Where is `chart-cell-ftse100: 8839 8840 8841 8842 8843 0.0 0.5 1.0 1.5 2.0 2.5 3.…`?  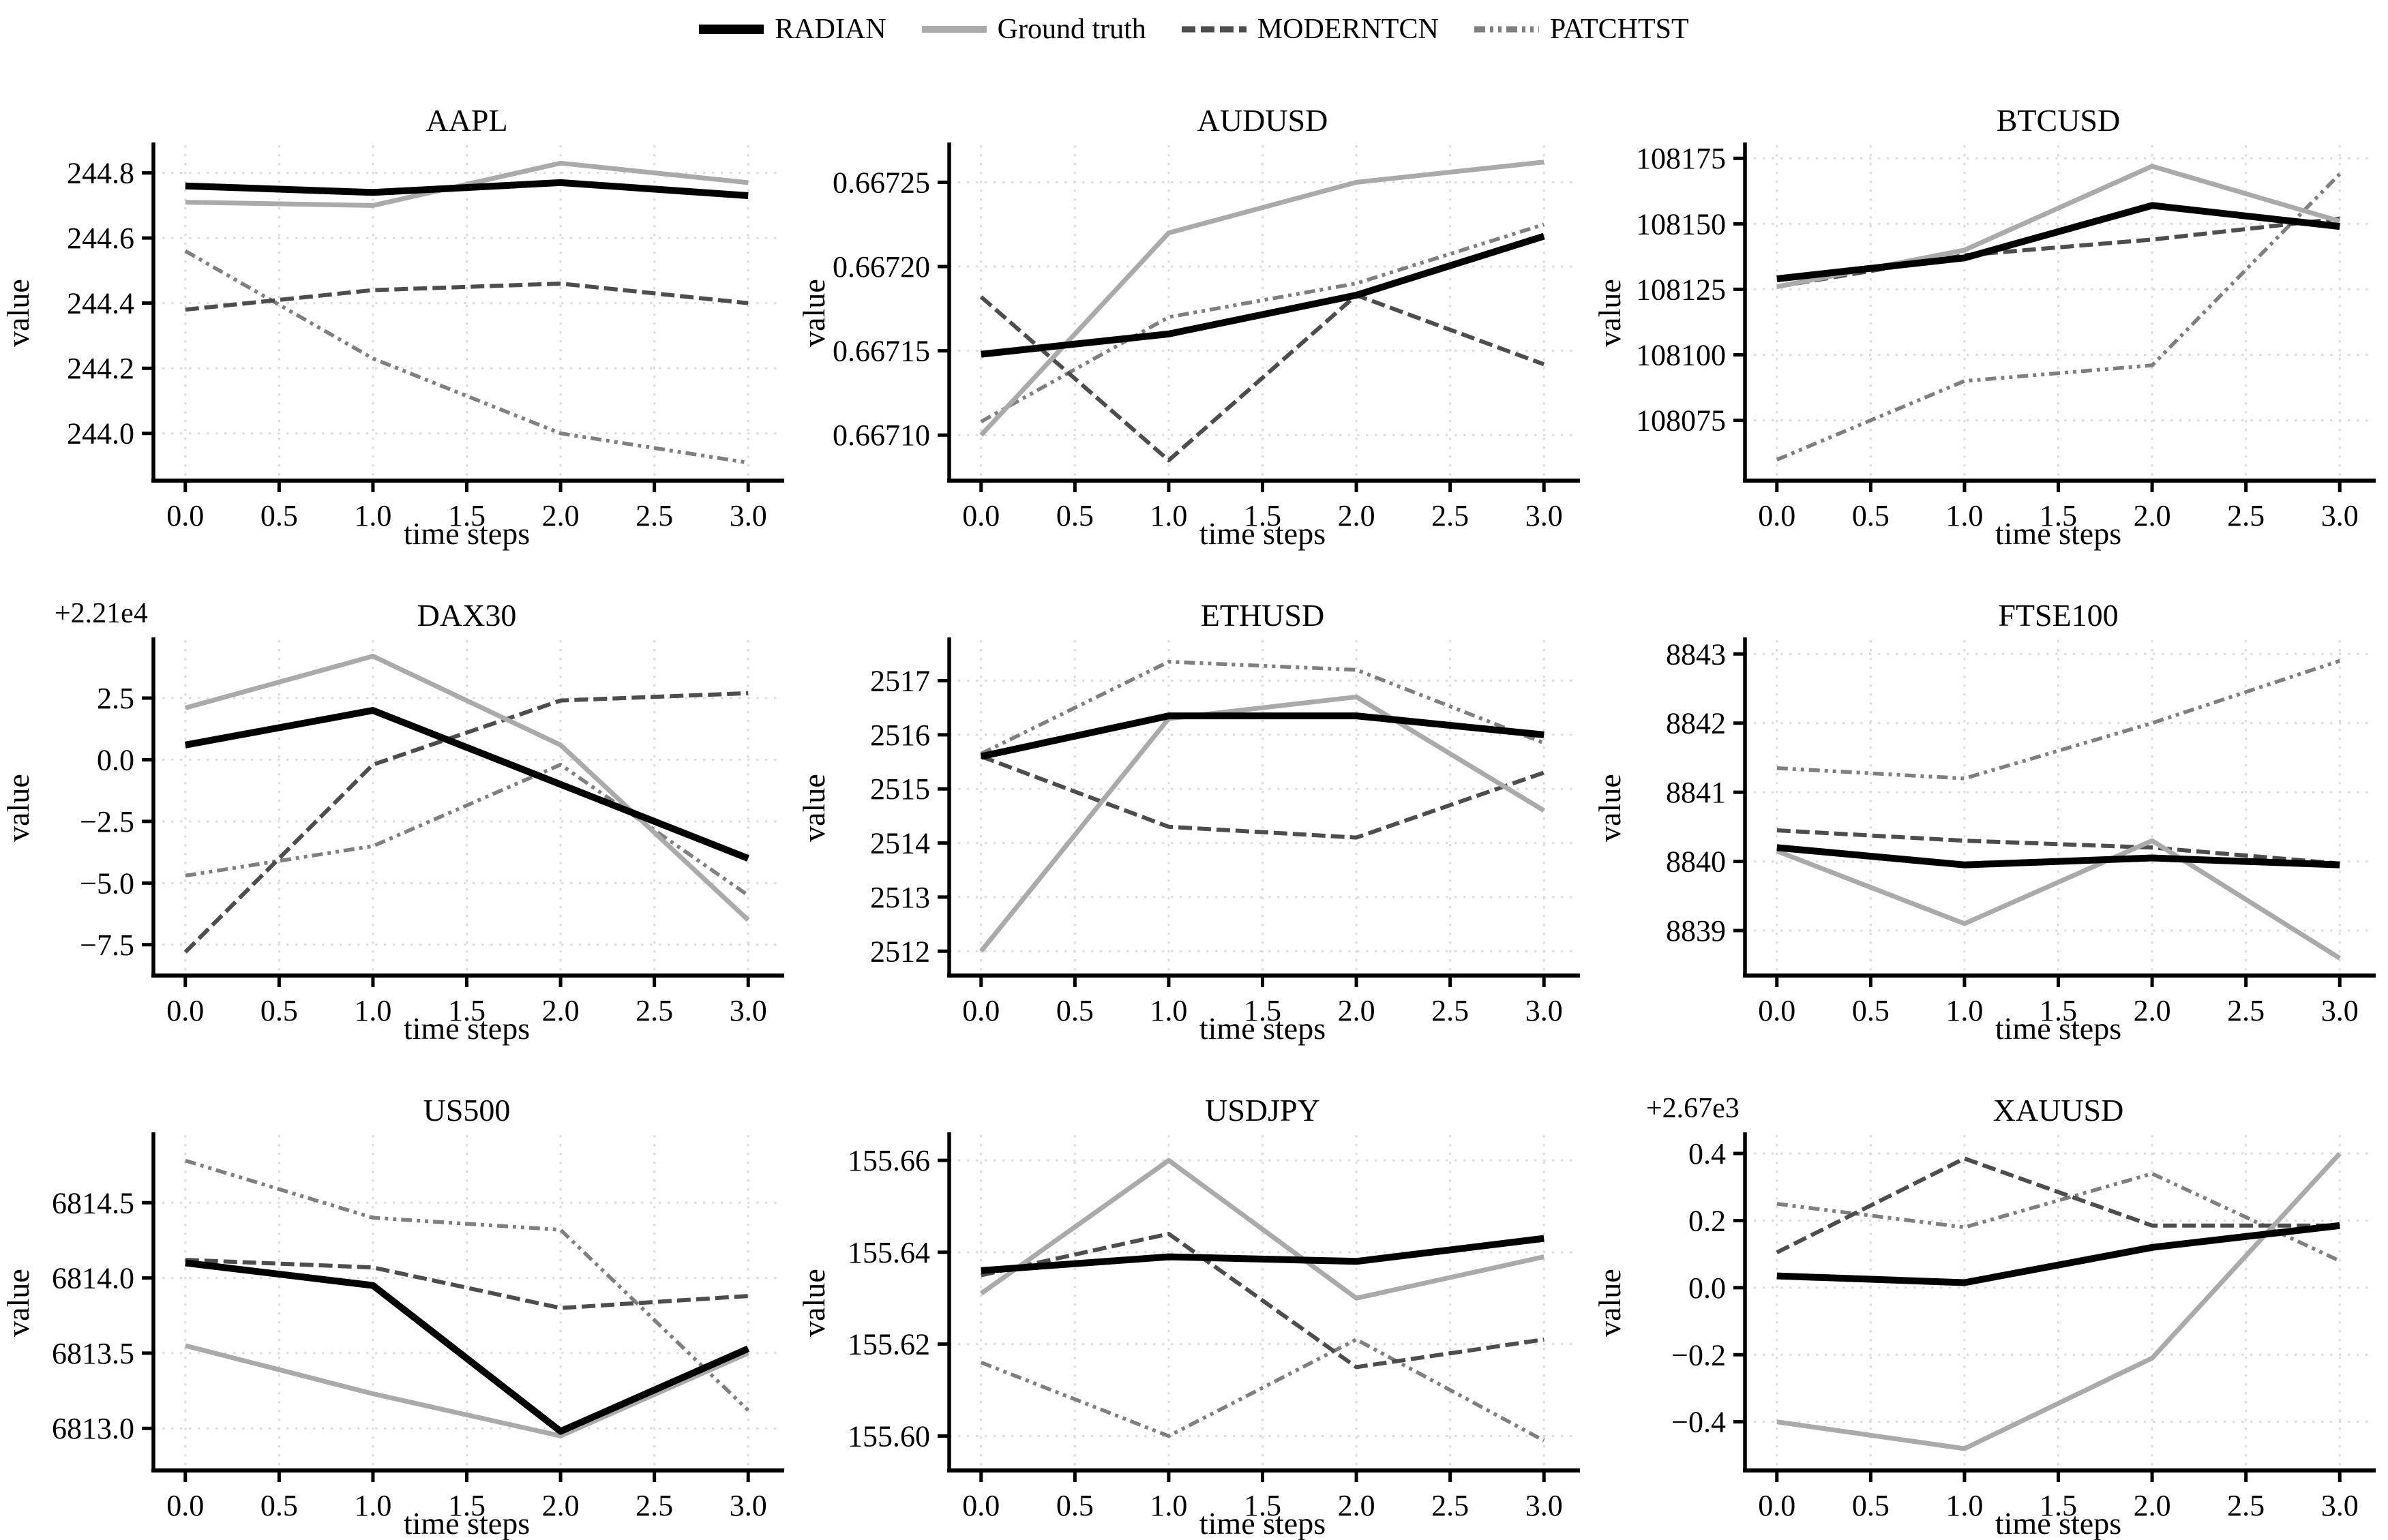 chart-cell-ftse100: 8839 8840 8841 8842 8843 0.0 0.5 1.0 1.5 2.0 2.5 3.… is located at coordinates (1989, 796).